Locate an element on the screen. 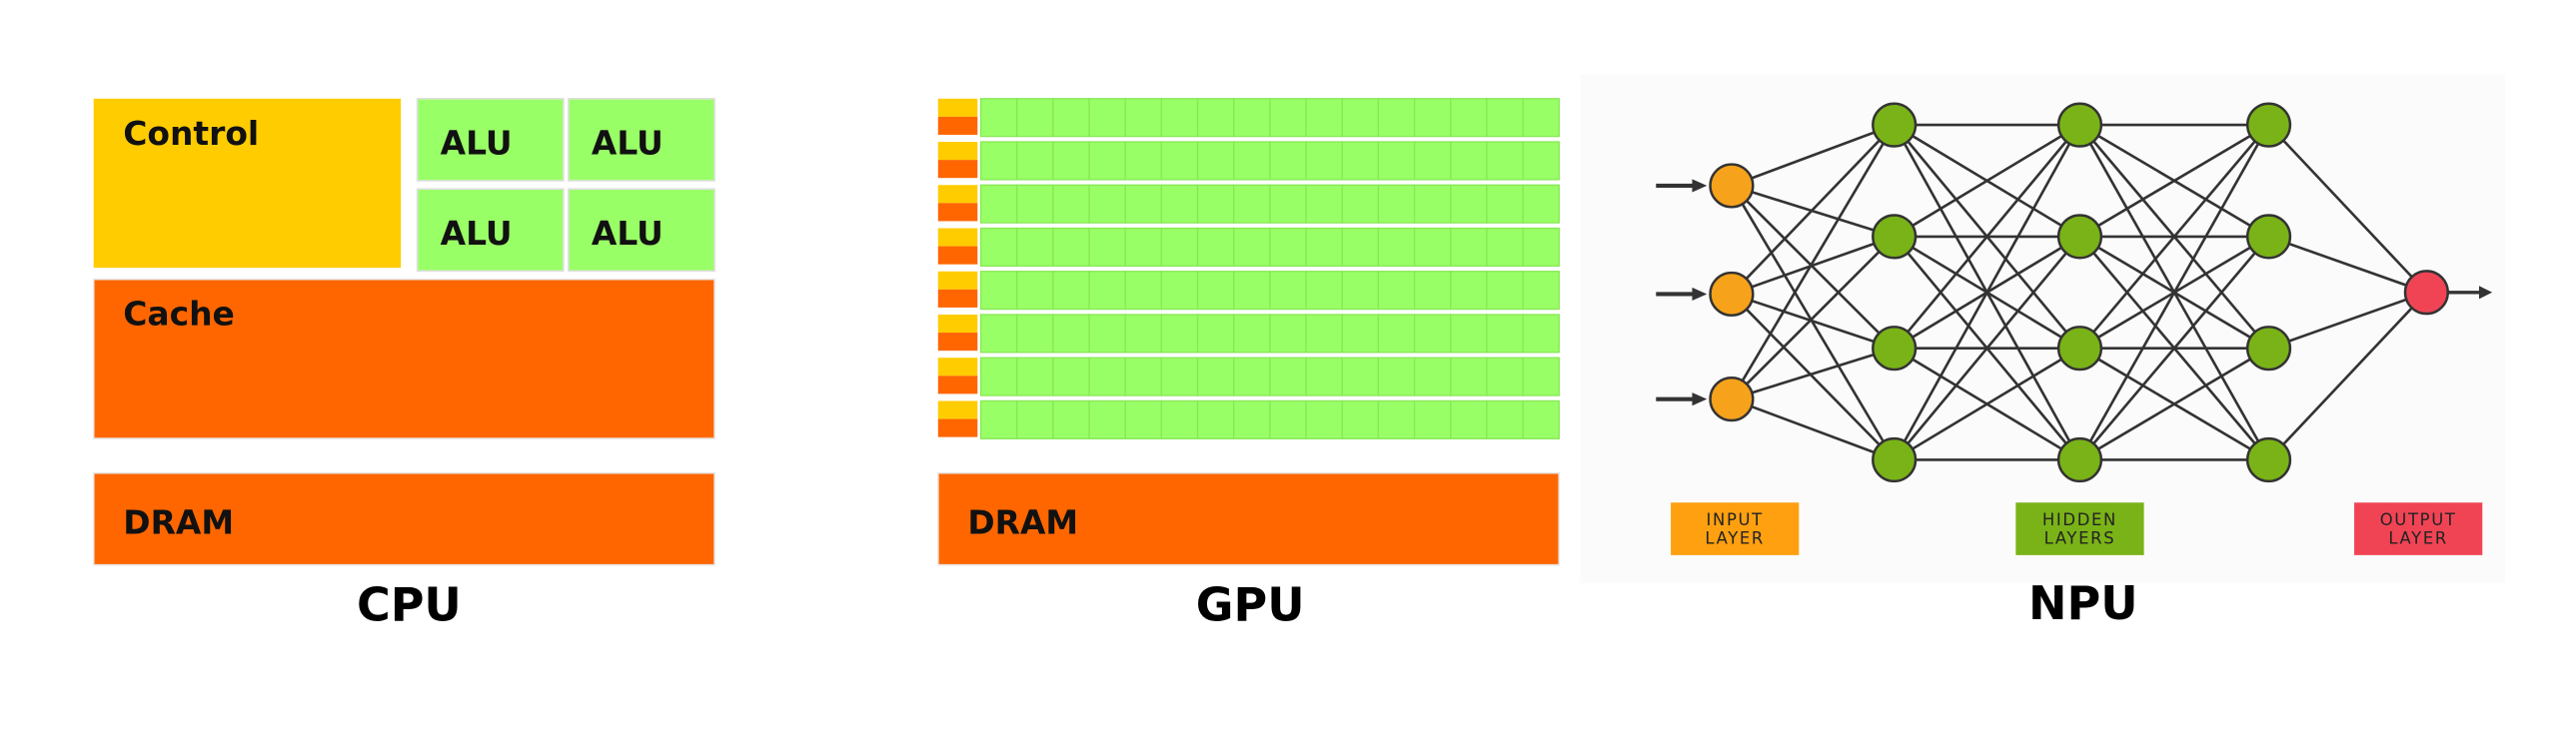 This screenshot has width=2576, height=749. legend-label: OUTPUT is located at coordinates (2418, 519).